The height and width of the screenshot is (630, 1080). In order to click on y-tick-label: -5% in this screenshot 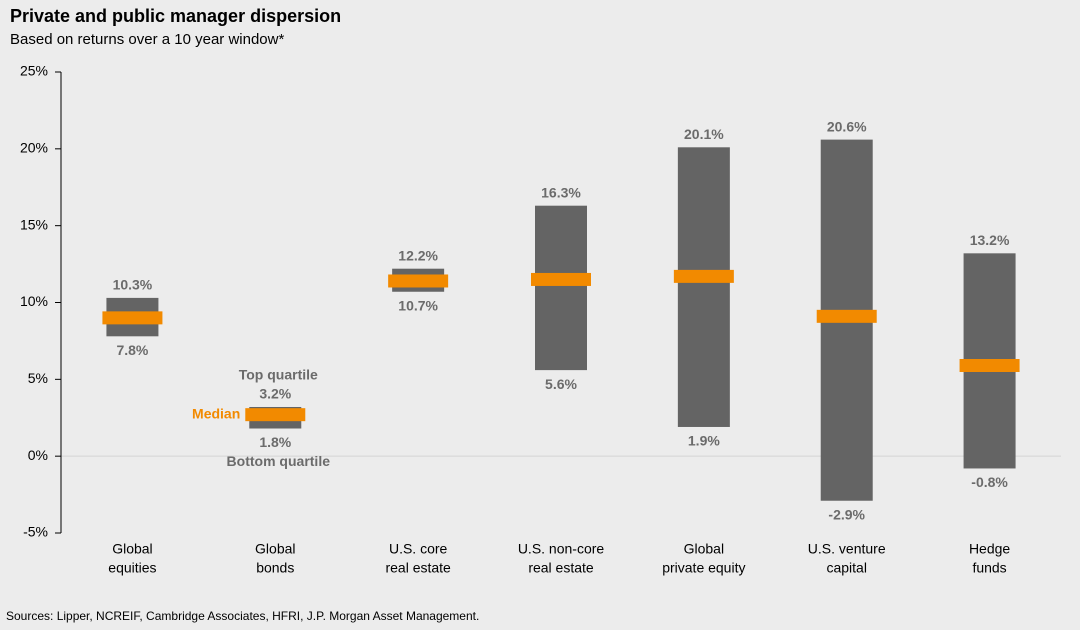, I will do `click(35, 532)`.